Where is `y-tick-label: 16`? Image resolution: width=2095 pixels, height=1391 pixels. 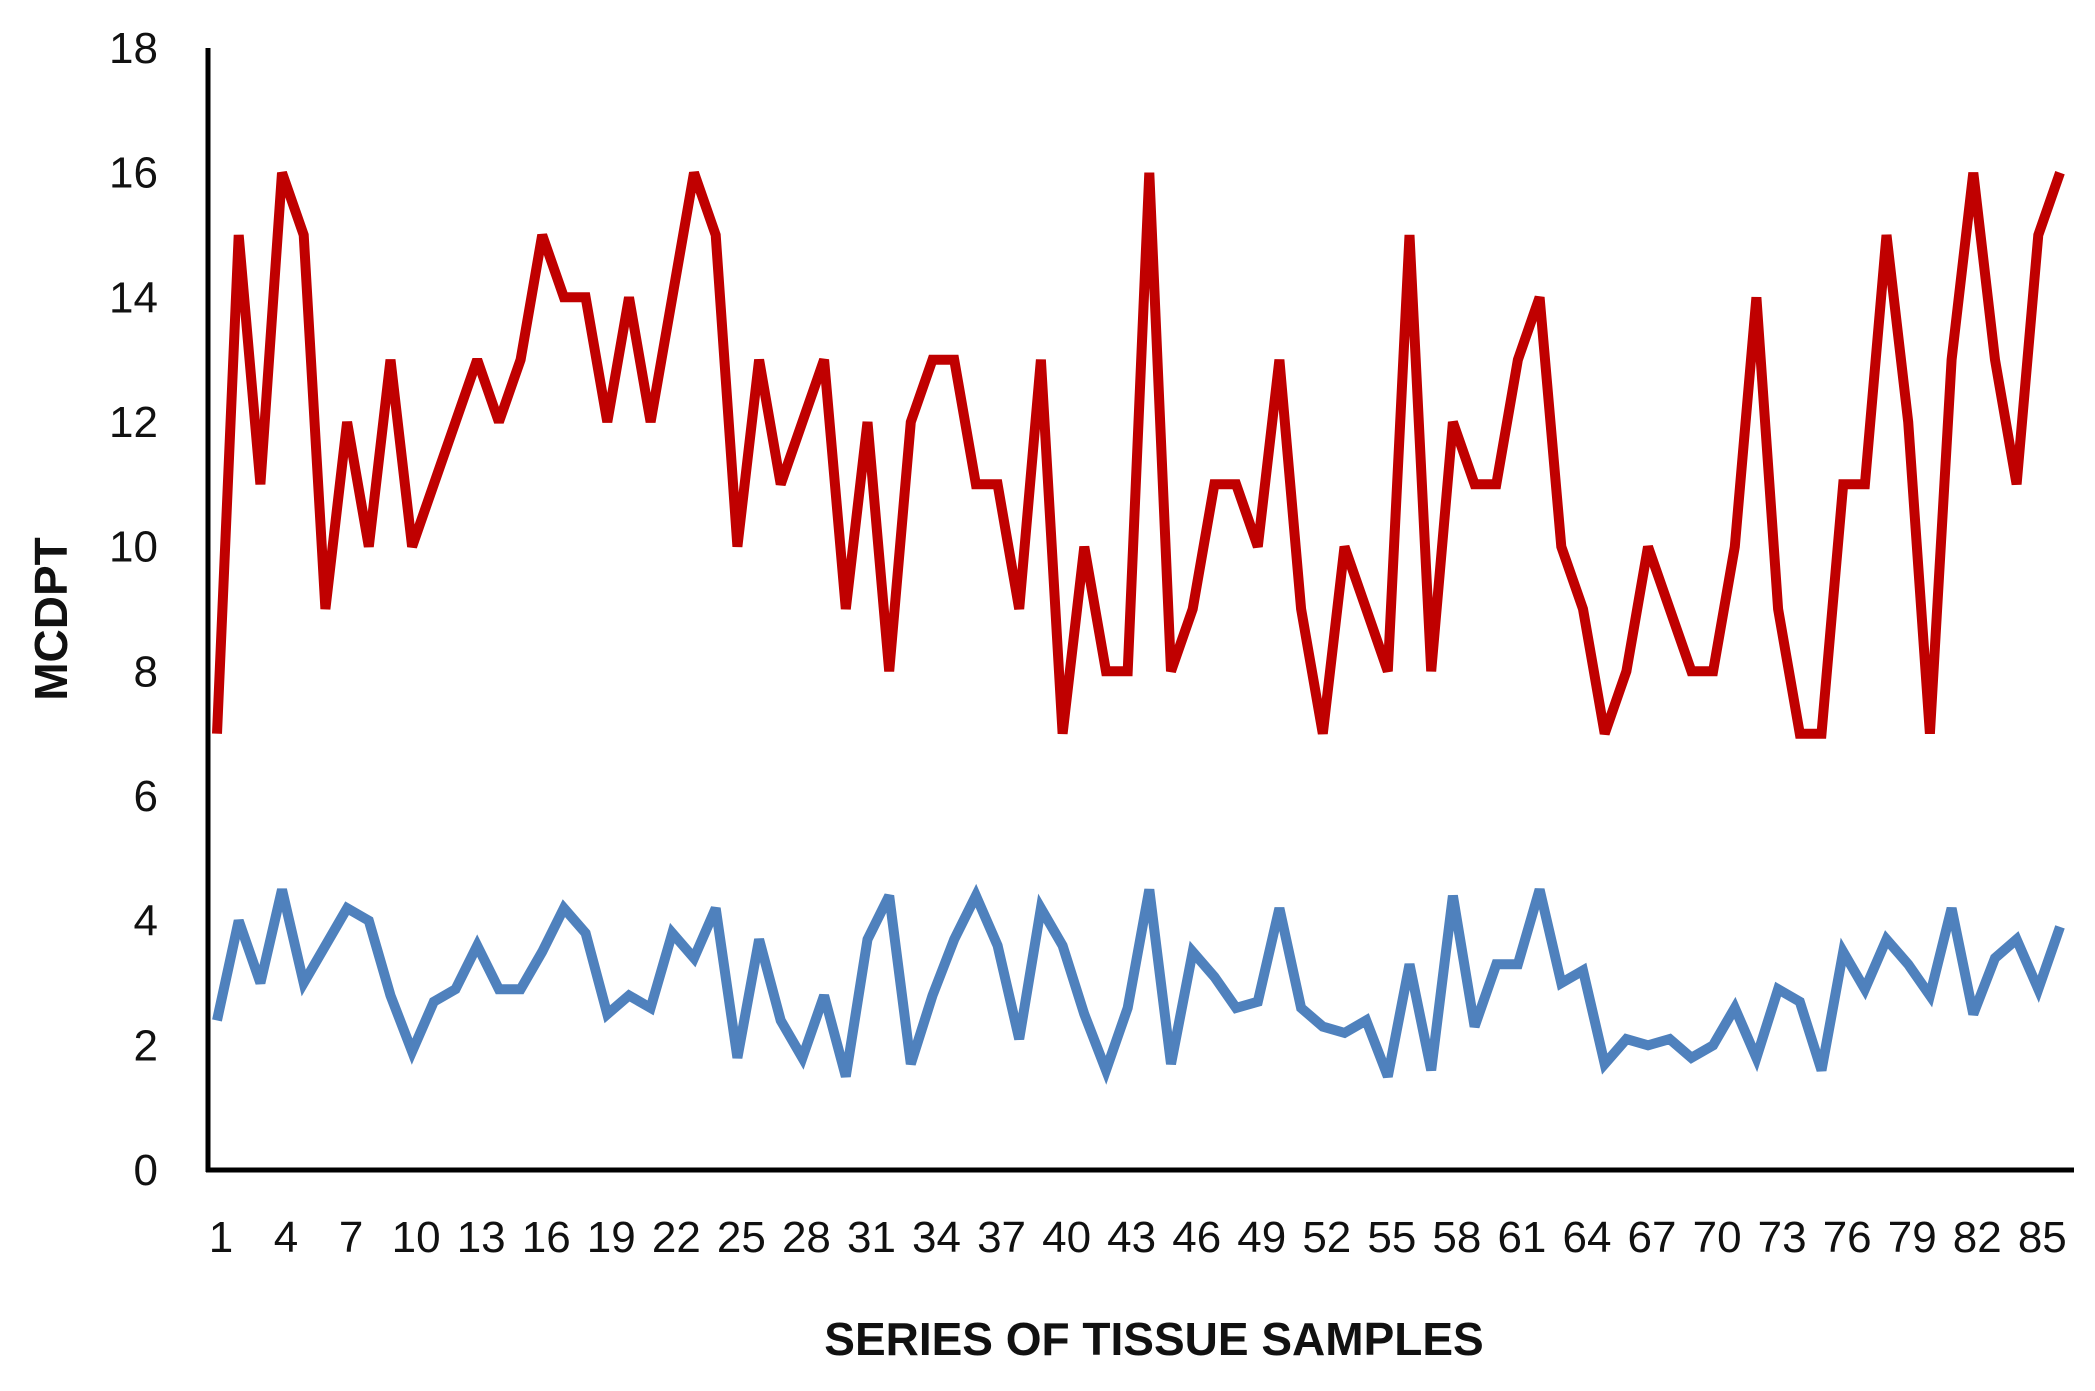 y-tick-label: 16 is located at coordinates (133, 173).